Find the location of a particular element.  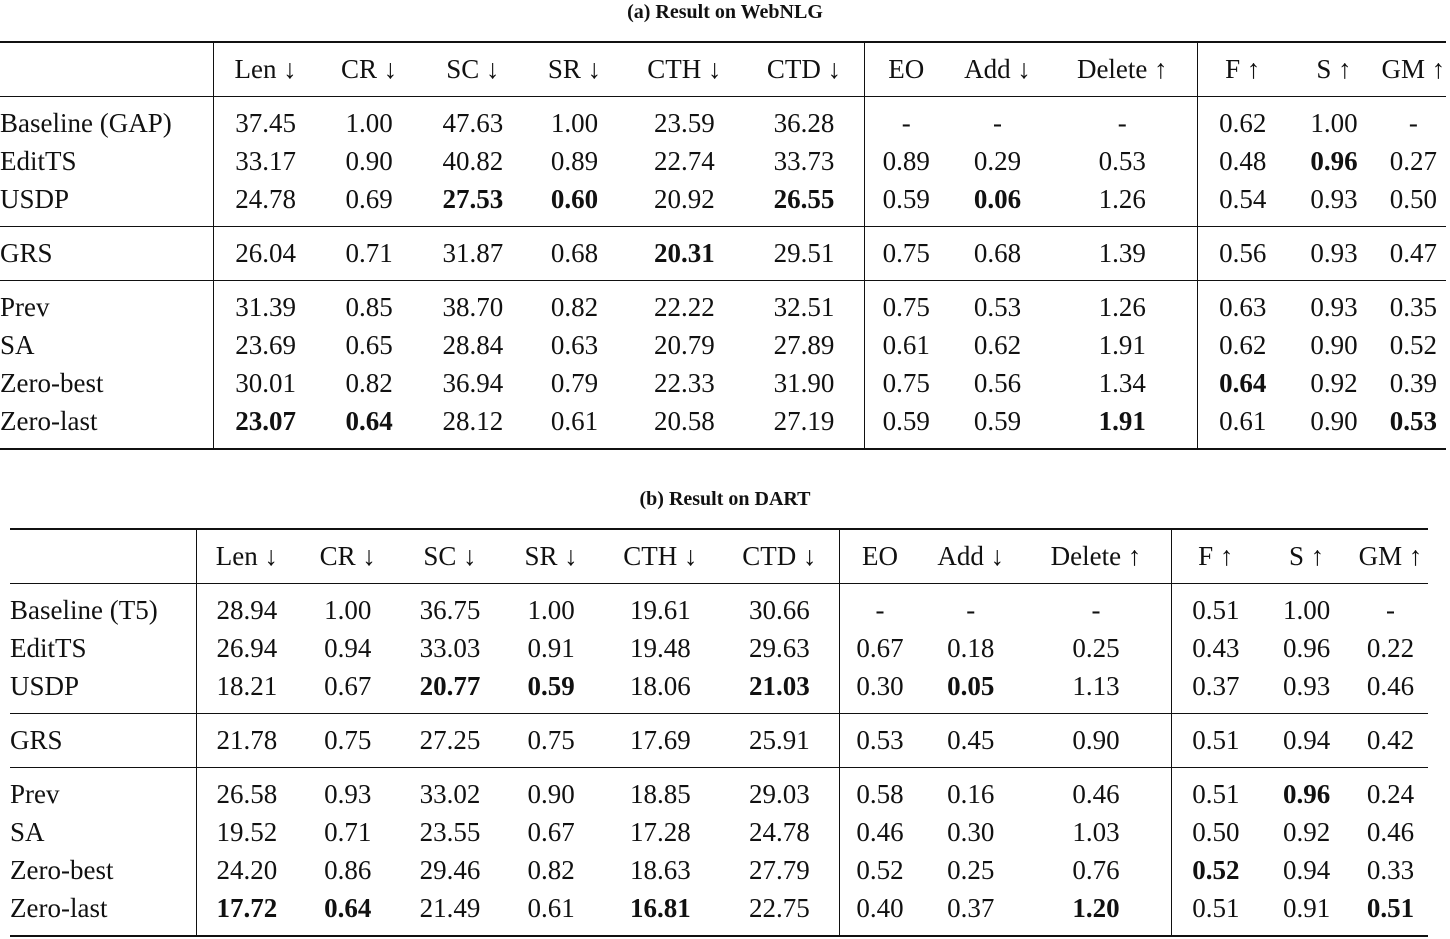

best-value: 23.07 is located at coordinates (266, 420).